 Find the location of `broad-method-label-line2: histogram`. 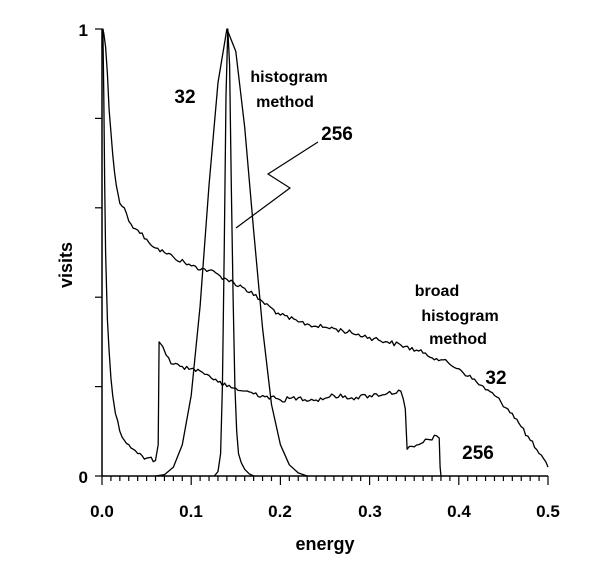

broad-method-label-line2: histogram is located at coordinates (459, 316).